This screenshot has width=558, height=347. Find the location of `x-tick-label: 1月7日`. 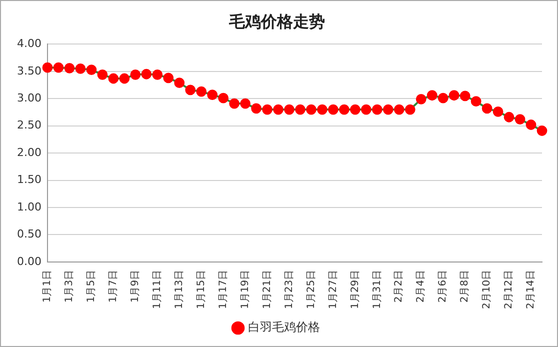

x-tick-label: 1月7日 is located at coordinates (114, 286).